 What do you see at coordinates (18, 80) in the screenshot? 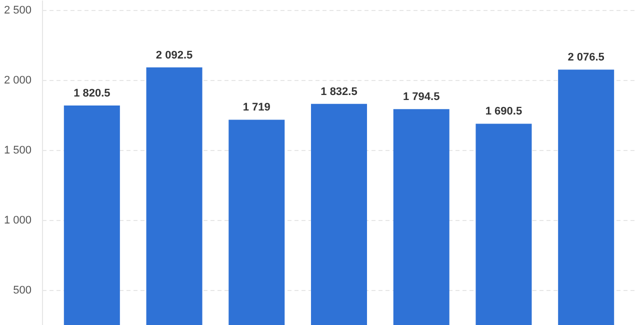
I see `y-tick-label: 2 000` at bounding box center [18, 80].